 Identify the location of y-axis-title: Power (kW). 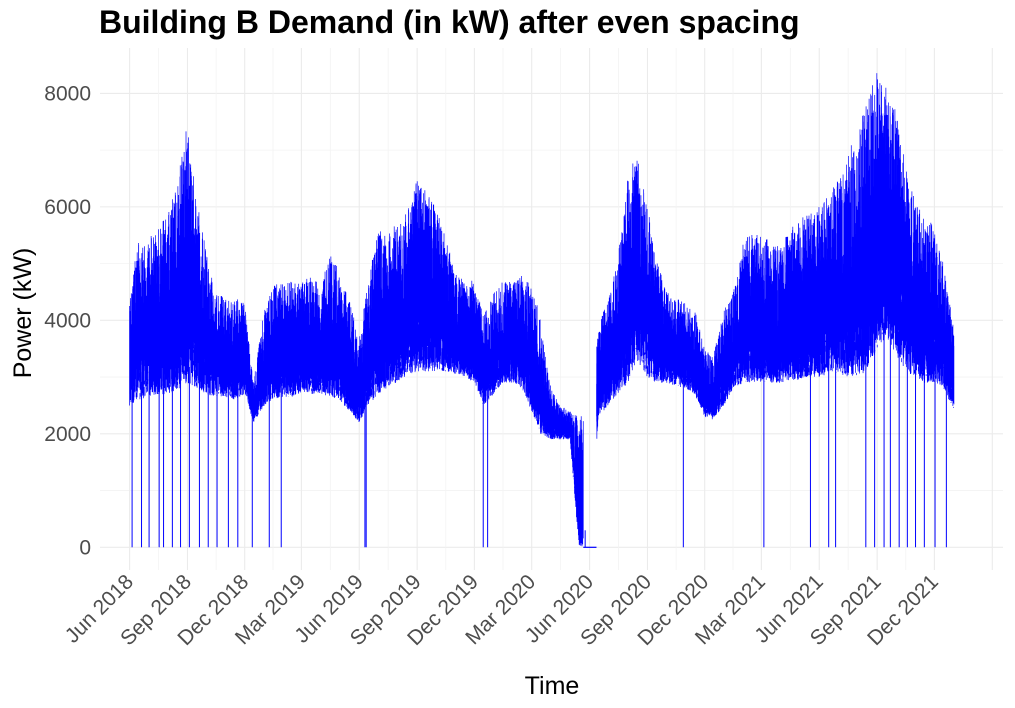
(23, 313).